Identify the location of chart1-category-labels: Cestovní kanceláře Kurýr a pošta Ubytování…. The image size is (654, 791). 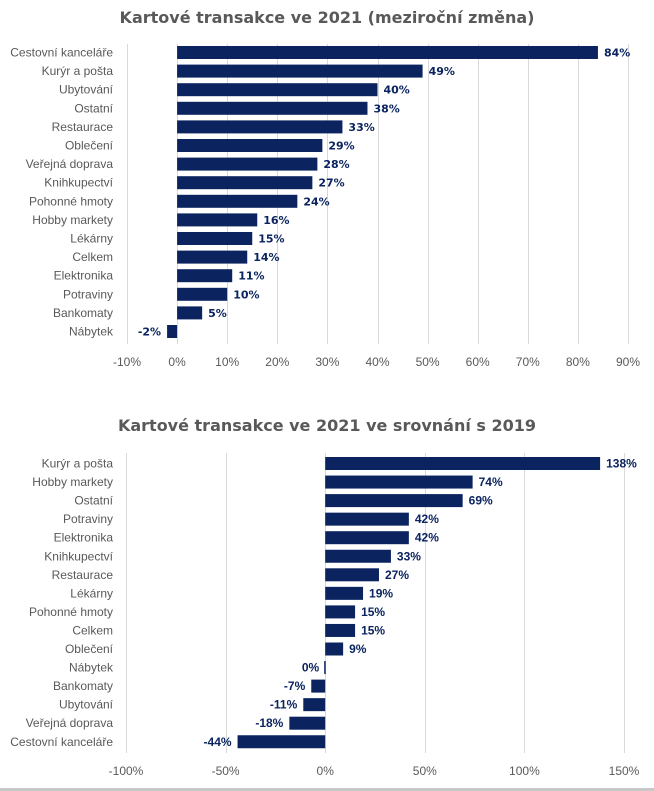
(62, 192).